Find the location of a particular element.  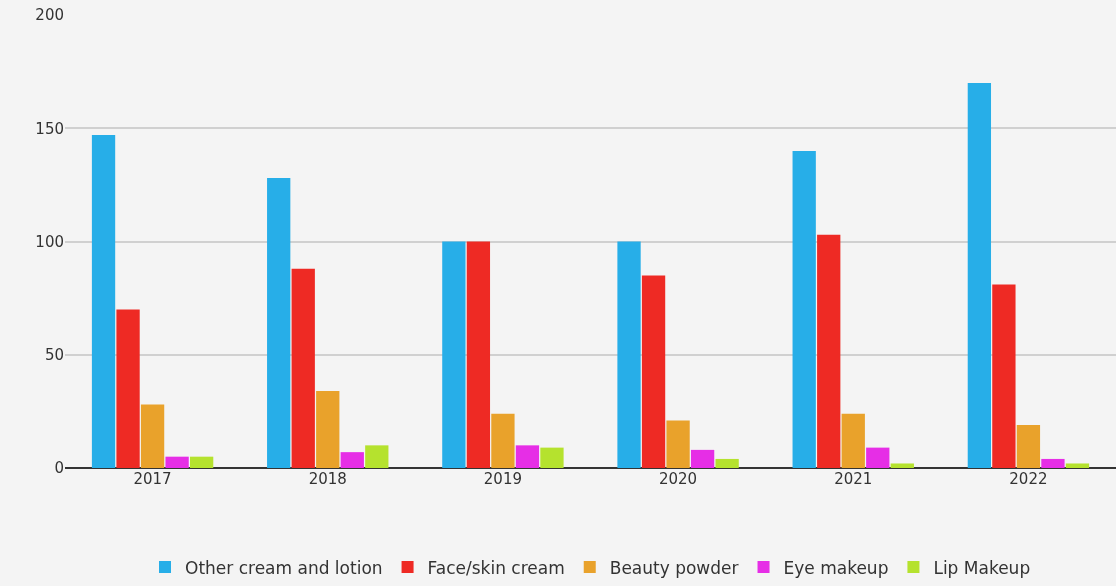

y-tick-label: 150 is located at coordinates (49, 128).